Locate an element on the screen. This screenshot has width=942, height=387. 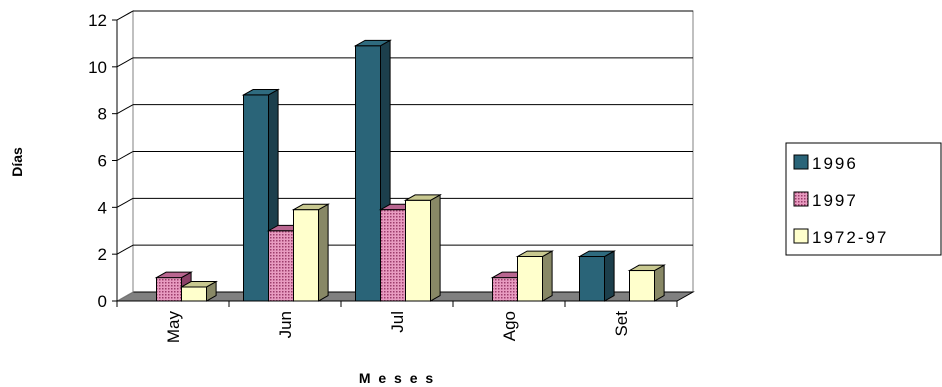
legend-label: 1997 is located at coordinates (835, 200).